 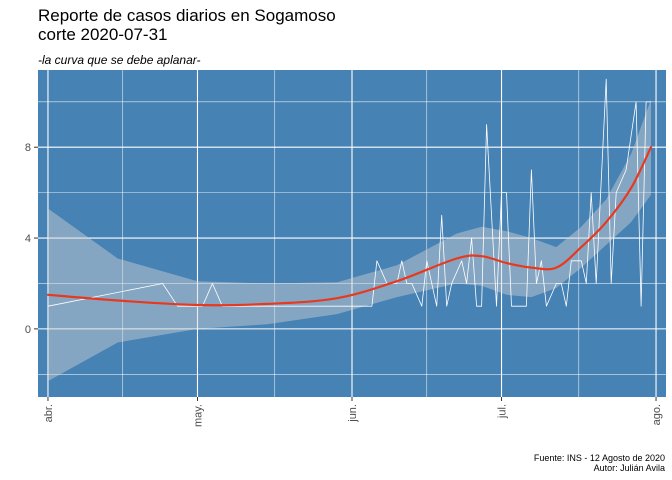 What do you see at coordinates (629, 468) in the screenshot?
I see `caption-author: Autor: Julián Avila` at bounding box center [629, 468].